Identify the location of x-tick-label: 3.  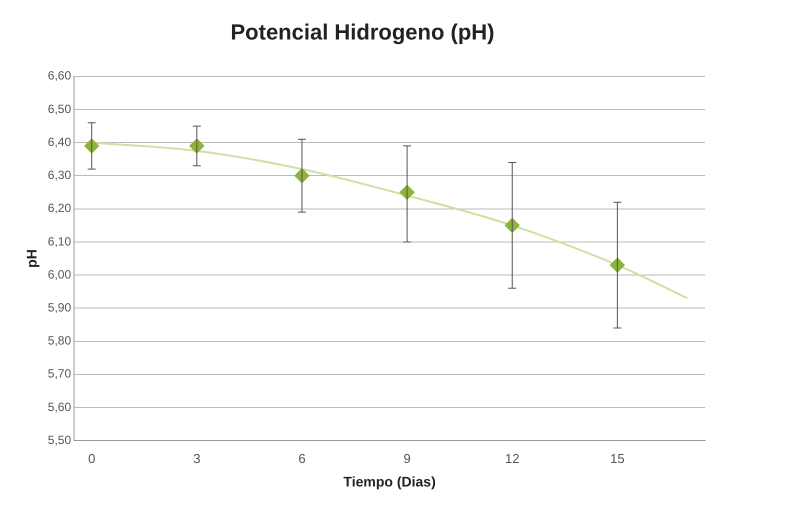
(196, 458).